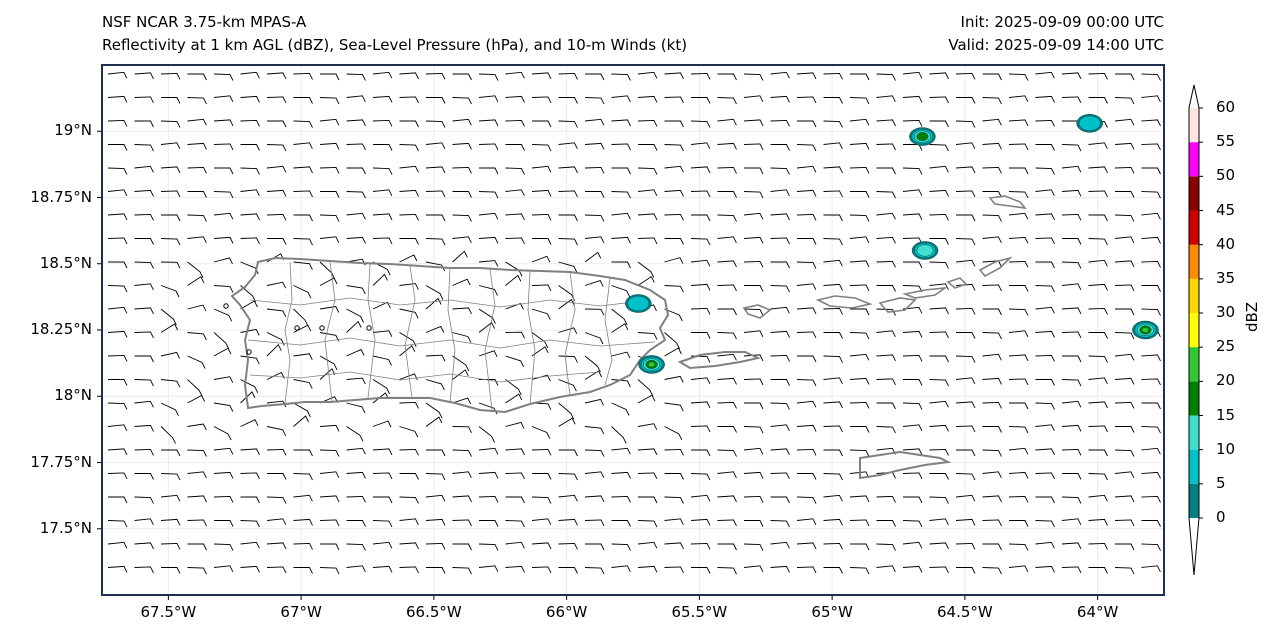 This screenshot has height=639, width=1280. What do you see at coordinates (925, 250) in the screenshot?
I see `reflectivity-cell` at bounding box center [925, 250].